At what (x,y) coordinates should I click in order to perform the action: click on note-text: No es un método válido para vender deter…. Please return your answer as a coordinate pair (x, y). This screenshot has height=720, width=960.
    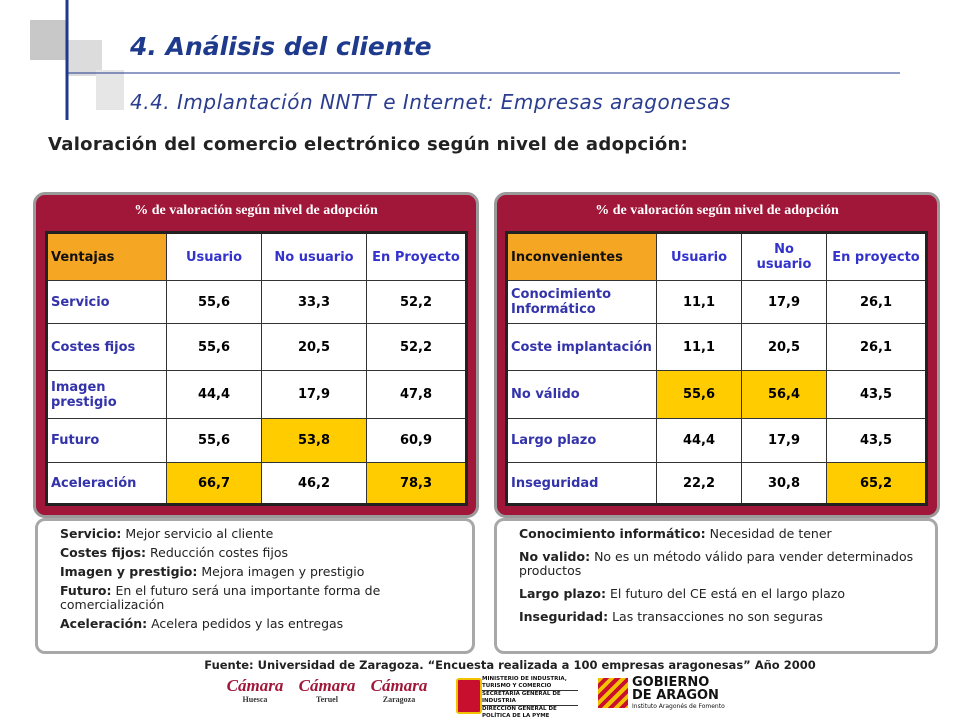
    Looking at the image, I should click on (716, 563).